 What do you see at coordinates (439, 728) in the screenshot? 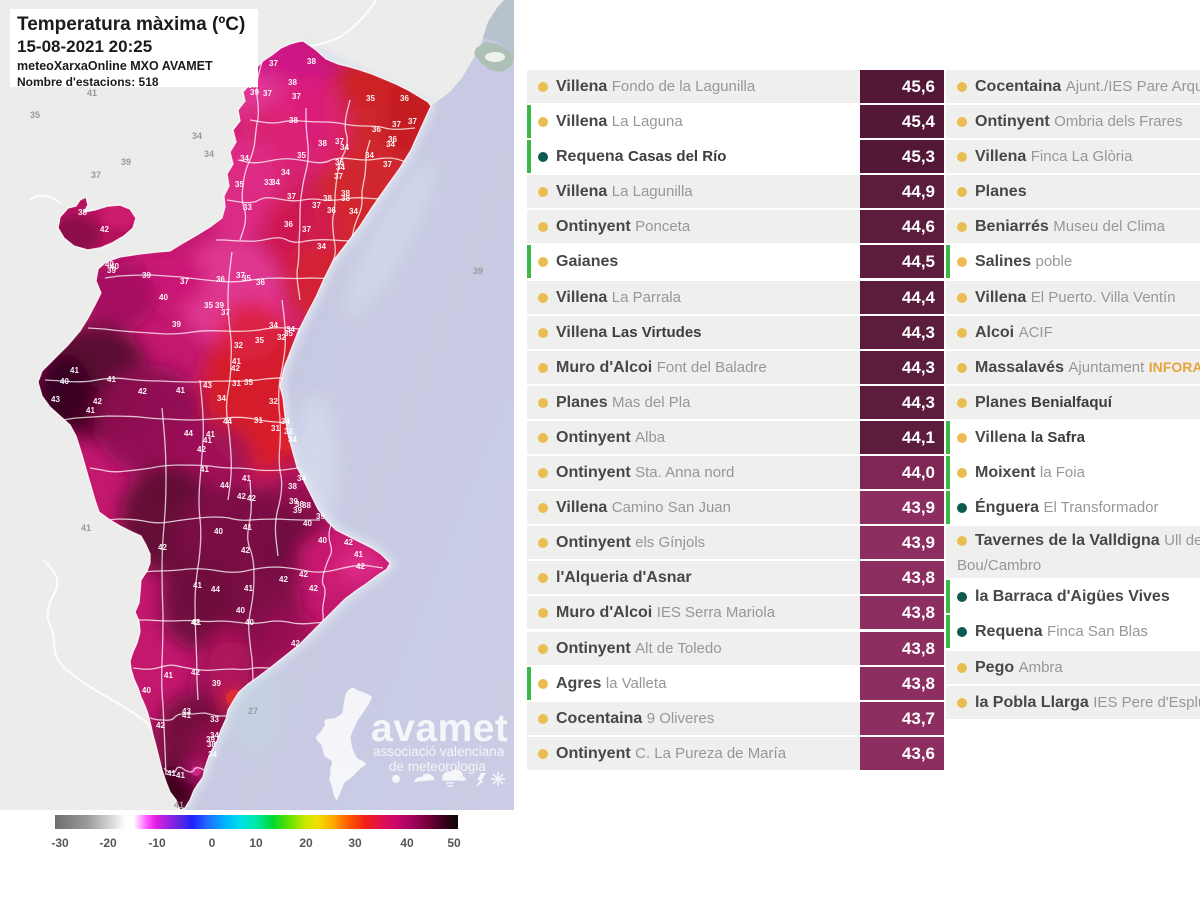
I see `svg-text: avamet` at bounding box center [439, 728].